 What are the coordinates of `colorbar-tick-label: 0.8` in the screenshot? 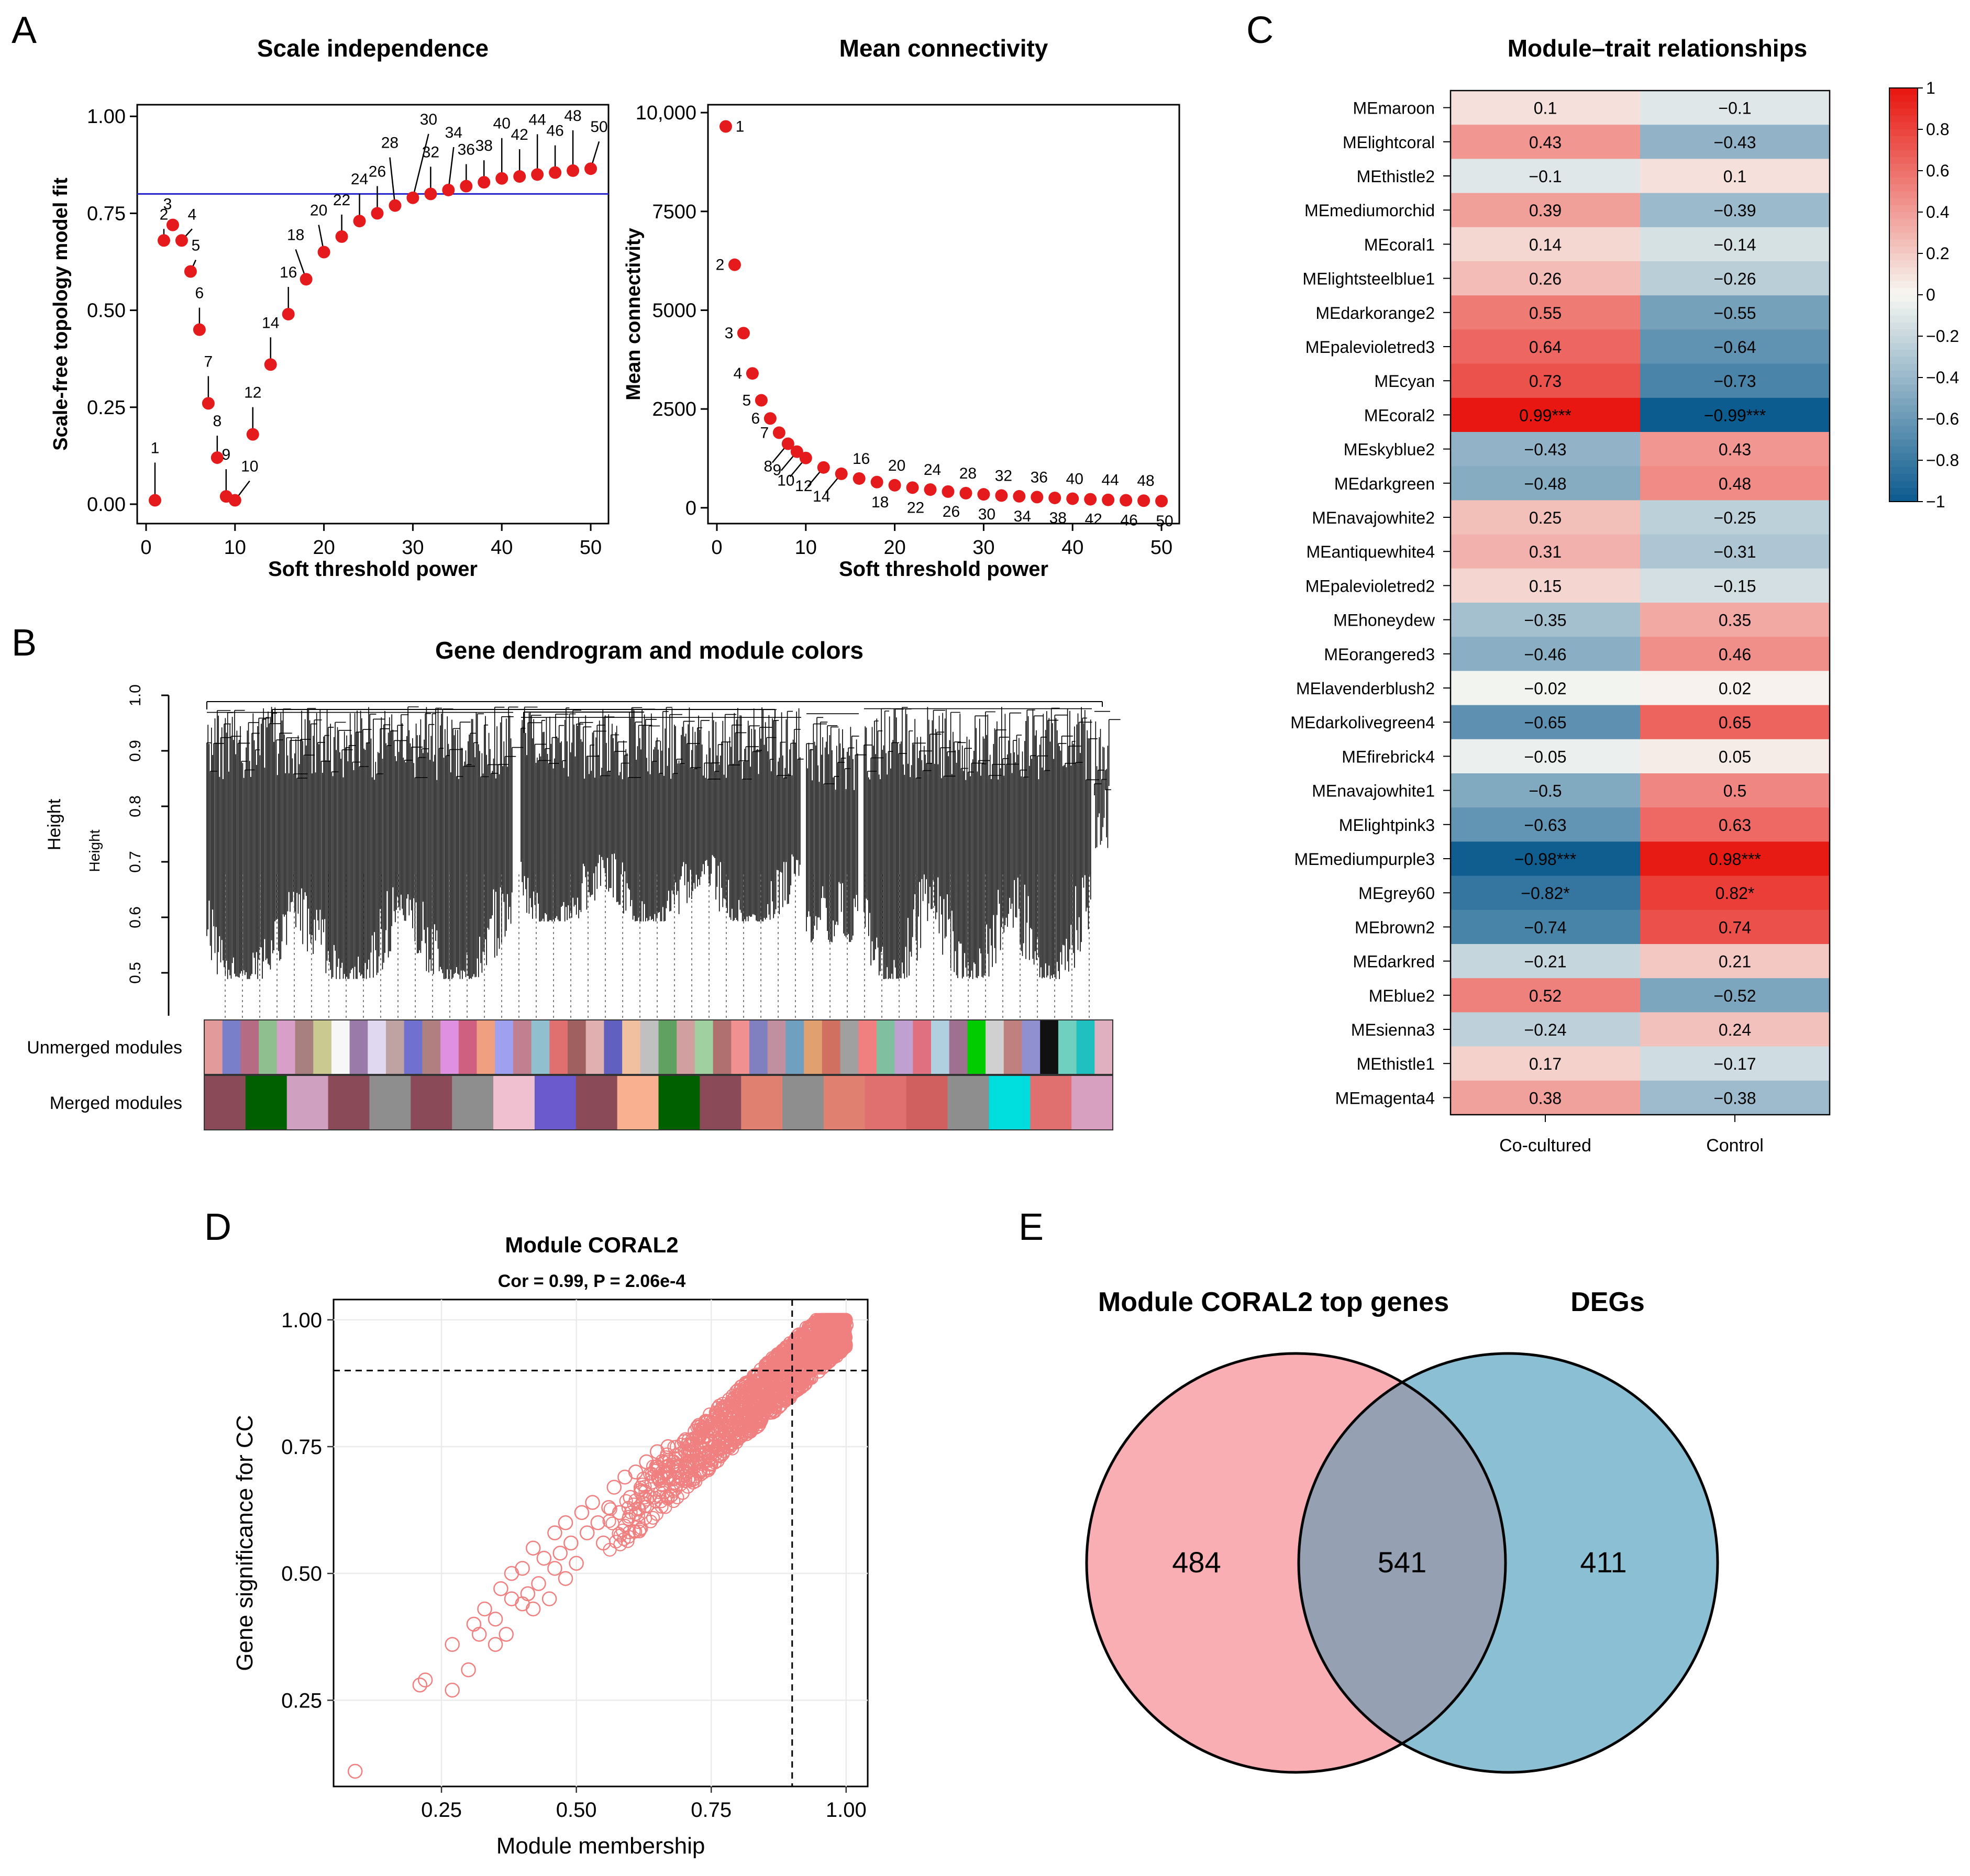 It's located at (1937, 129).